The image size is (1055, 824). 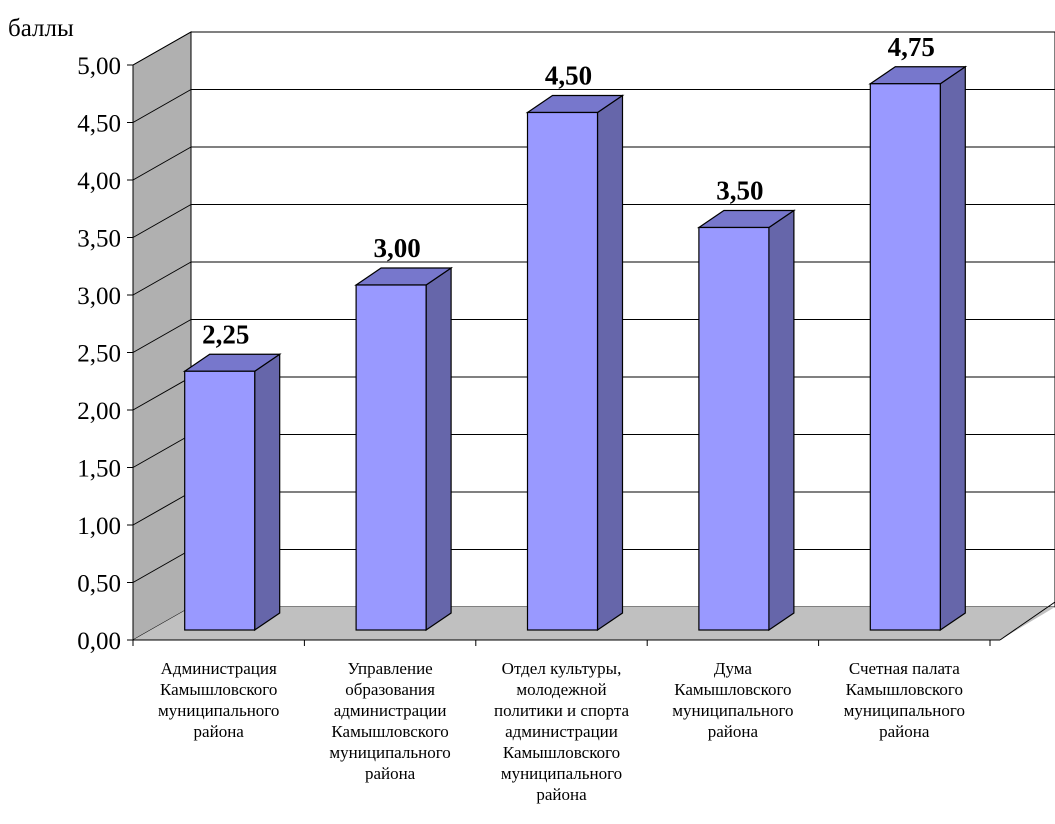 What do you see at coordinates (732, 700) in the screenshot?
I see `x-tick-label: Дума Камышловского муниципального района` at bounding box center [732, 700].